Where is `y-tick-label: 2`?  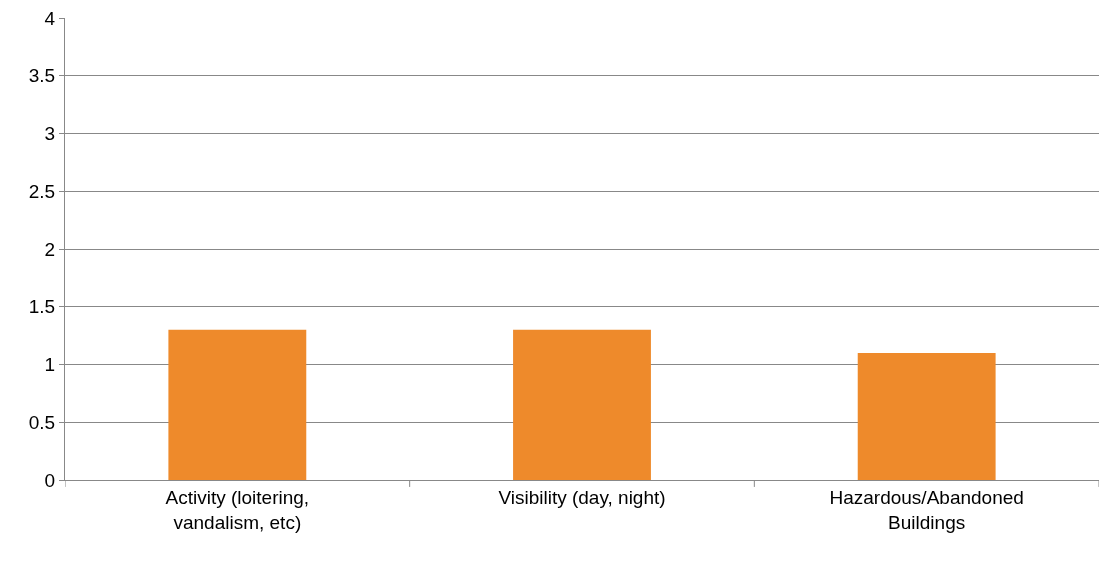
y-tick-label: 2 is located at coordinates (50, 249).